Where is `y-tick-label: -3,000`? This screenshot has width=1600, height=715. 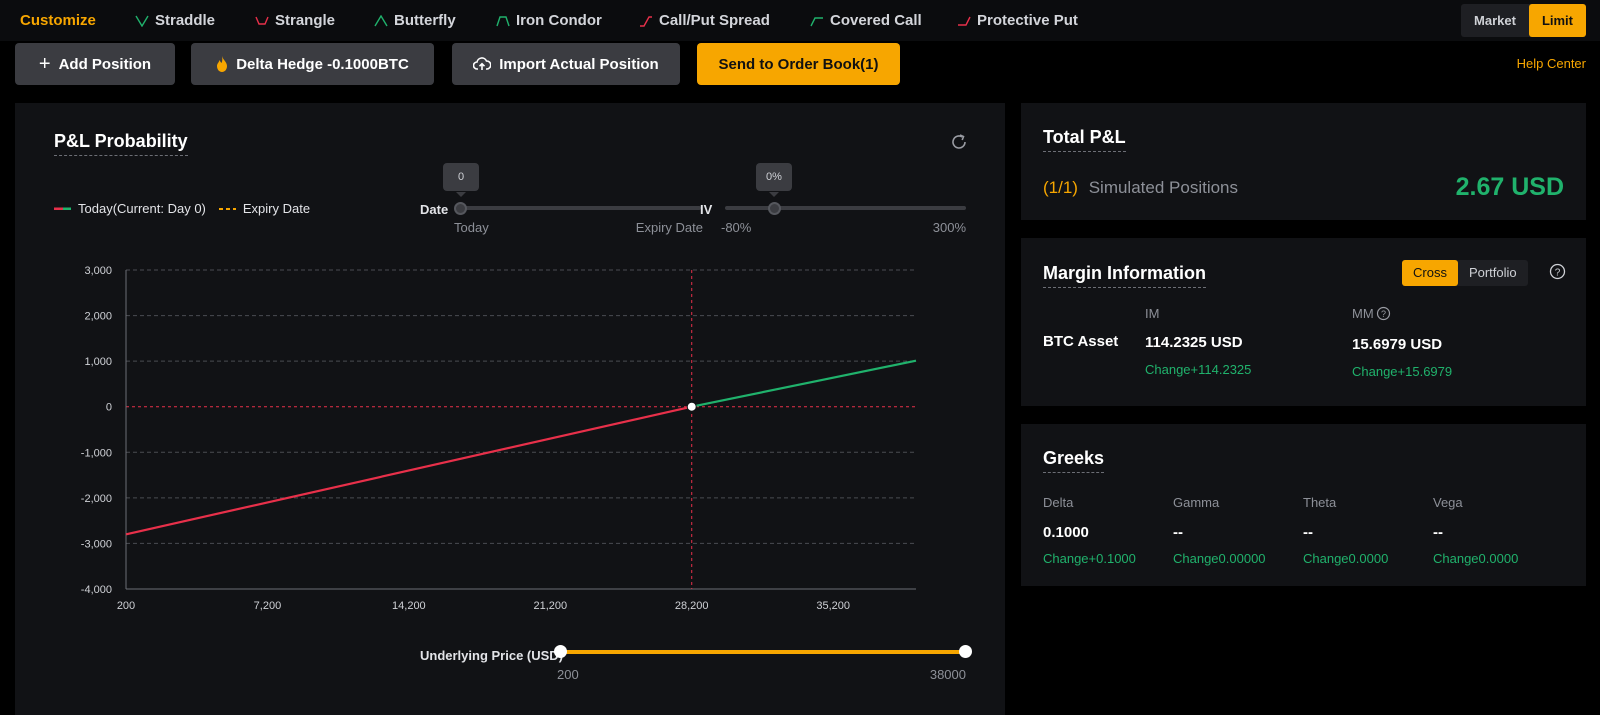
y-tick-label: -3,000 is located at coordinates (96, 544).